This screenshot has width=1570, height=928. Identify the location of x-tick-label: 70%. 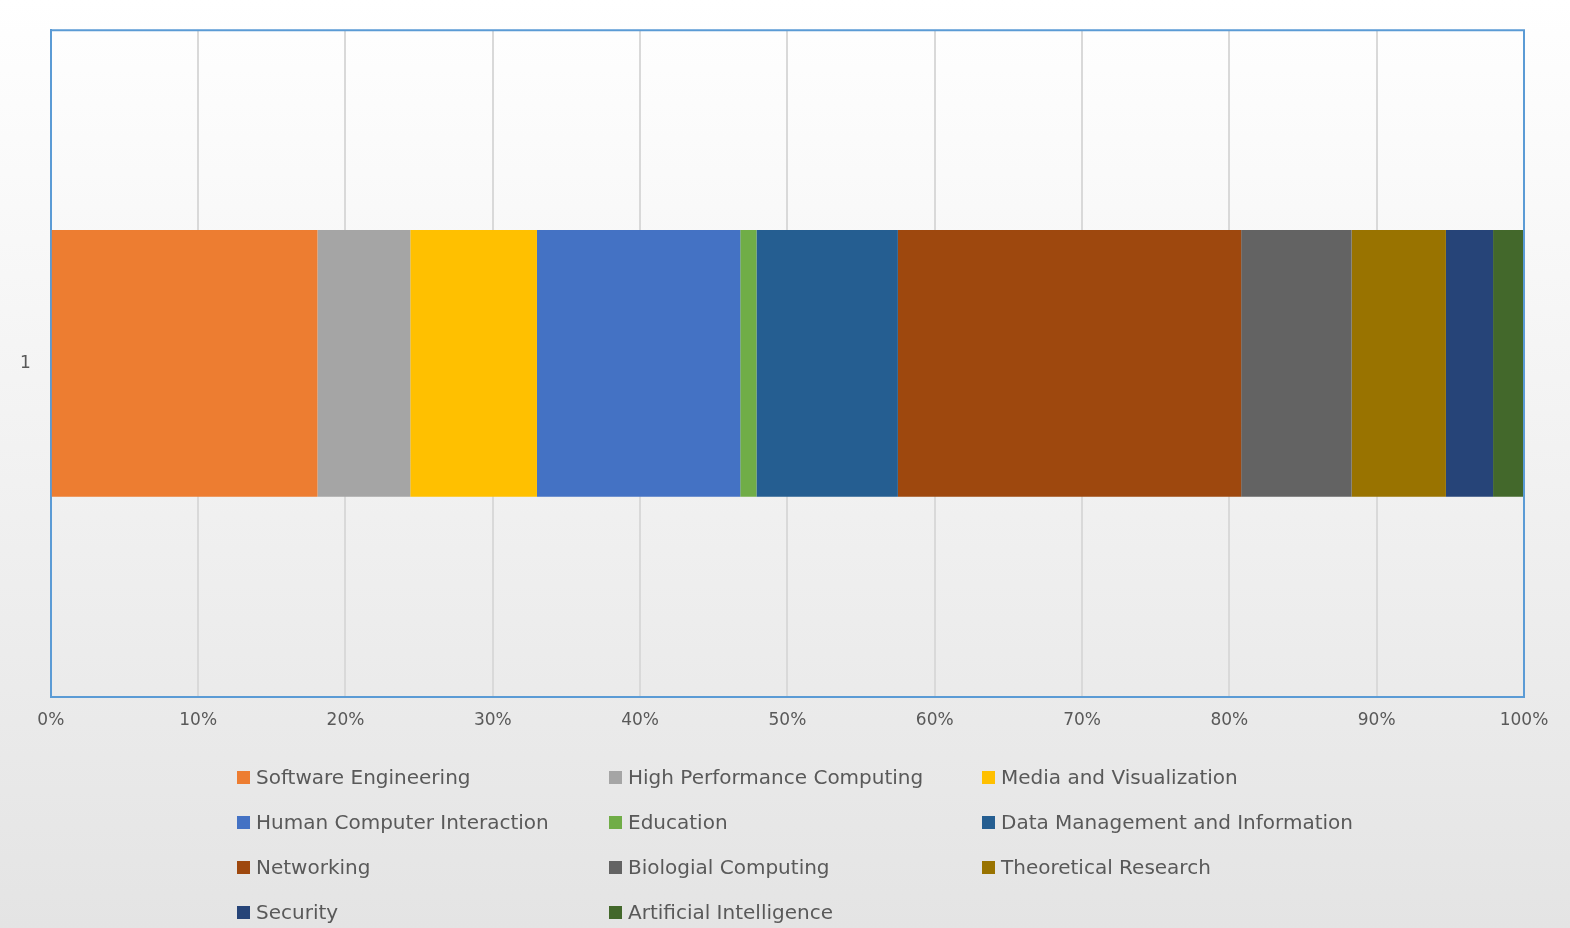
(1082, 719).